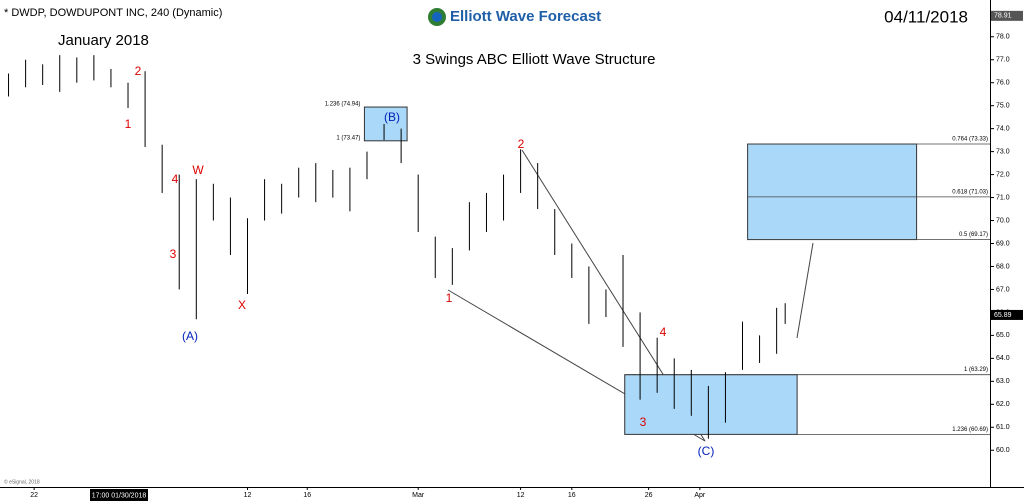  I want to click on y-tick-label: 71.0, so click(1003, 197).